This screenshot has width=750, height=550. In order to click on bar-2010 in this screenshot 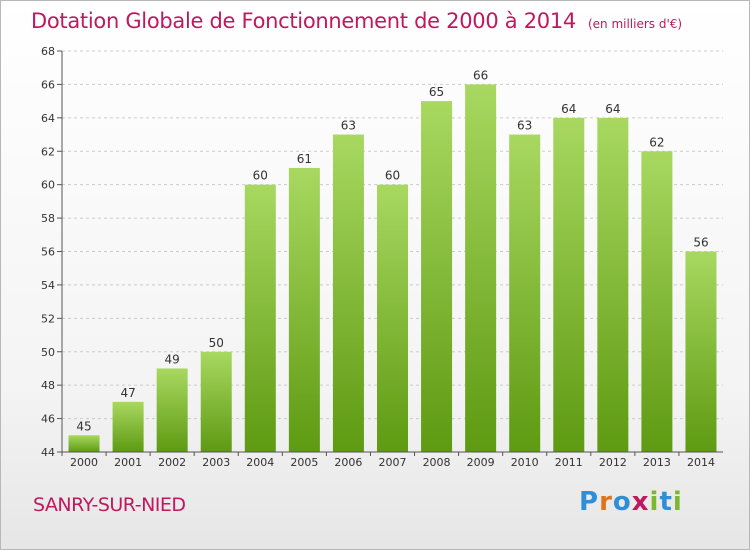, I will do `click(525, 293)`.